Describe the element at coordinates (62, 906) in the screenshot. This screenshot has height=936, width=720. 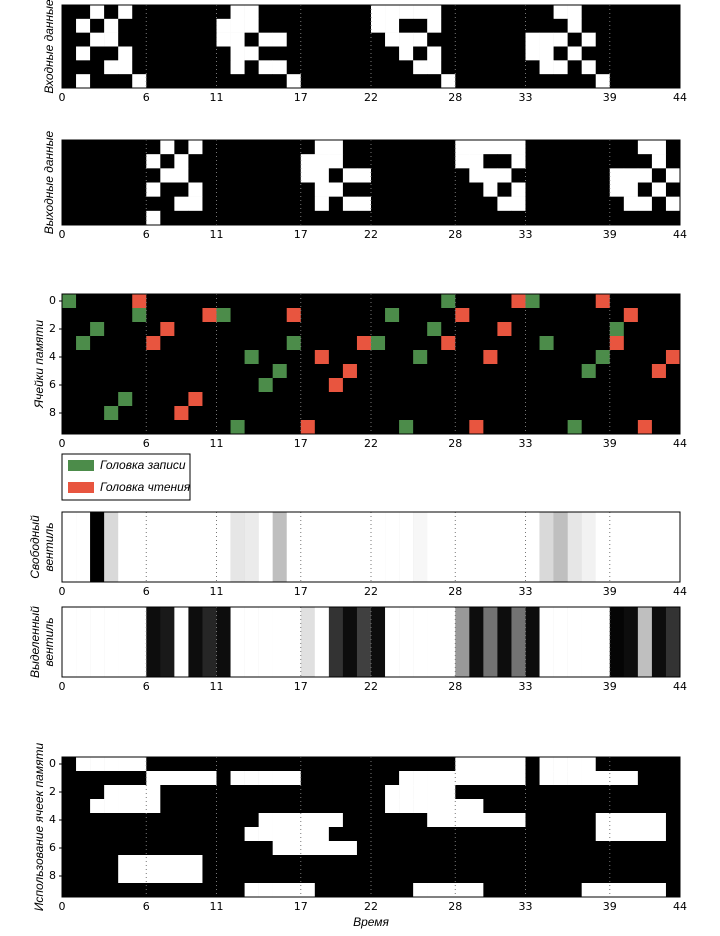
I see `x-tick-label: 0` at that location.